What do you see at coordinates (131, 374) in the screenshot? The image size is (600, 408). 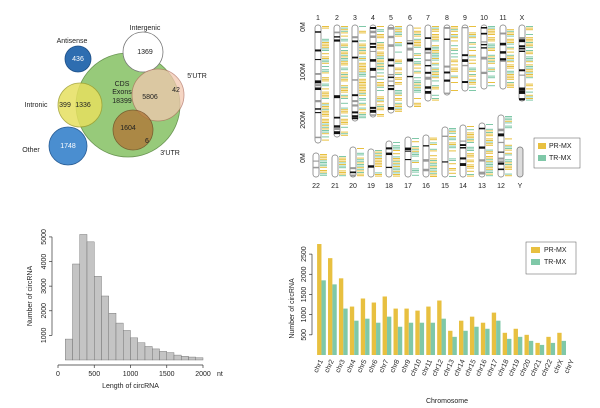 I see `x-tick-label: 1000` at bounding box center [131, 374].